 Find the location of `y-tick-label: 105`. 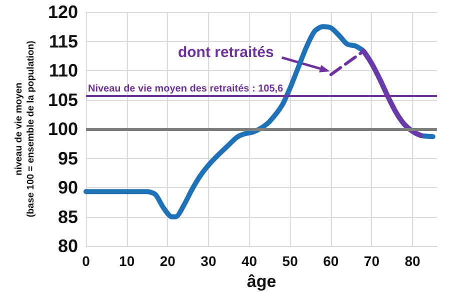

y-tick-label: 105 is located at coordinates (63, 100).